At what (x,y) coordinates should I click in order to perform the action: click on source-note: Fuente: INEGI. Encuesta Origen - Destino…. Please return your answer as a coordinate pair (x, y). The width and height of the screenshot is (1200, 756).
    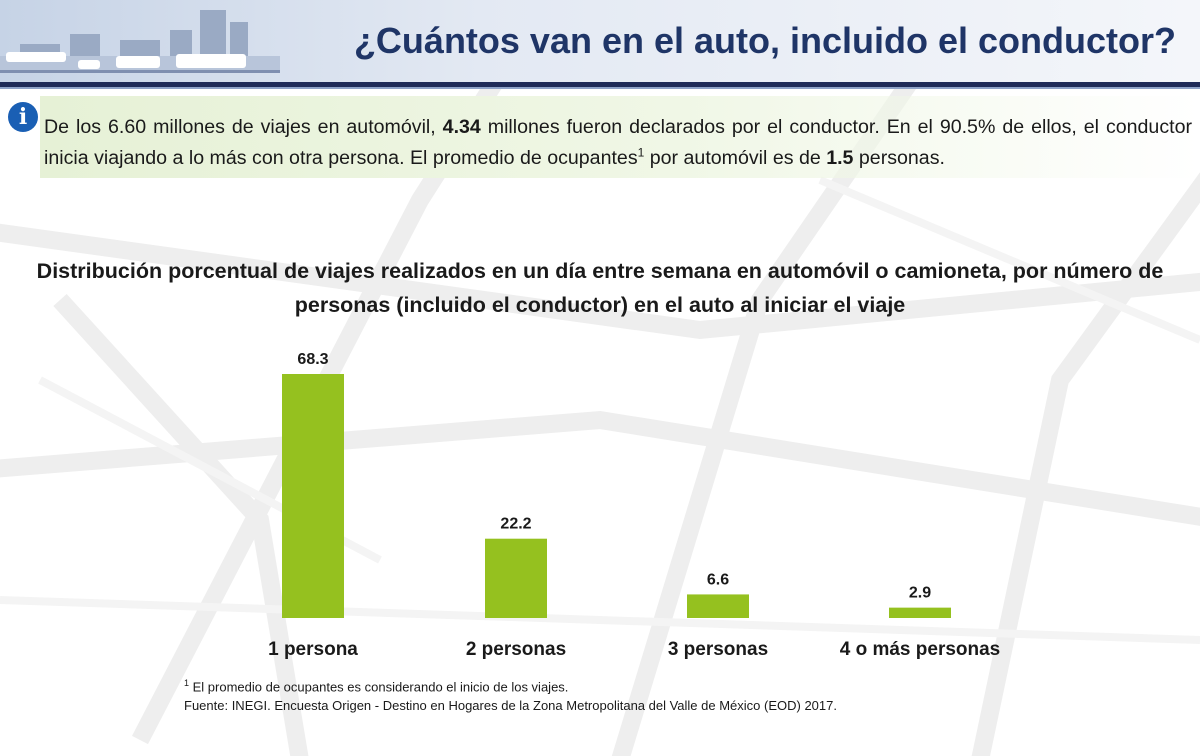
    Looking at the image, I should click on (510, 705).